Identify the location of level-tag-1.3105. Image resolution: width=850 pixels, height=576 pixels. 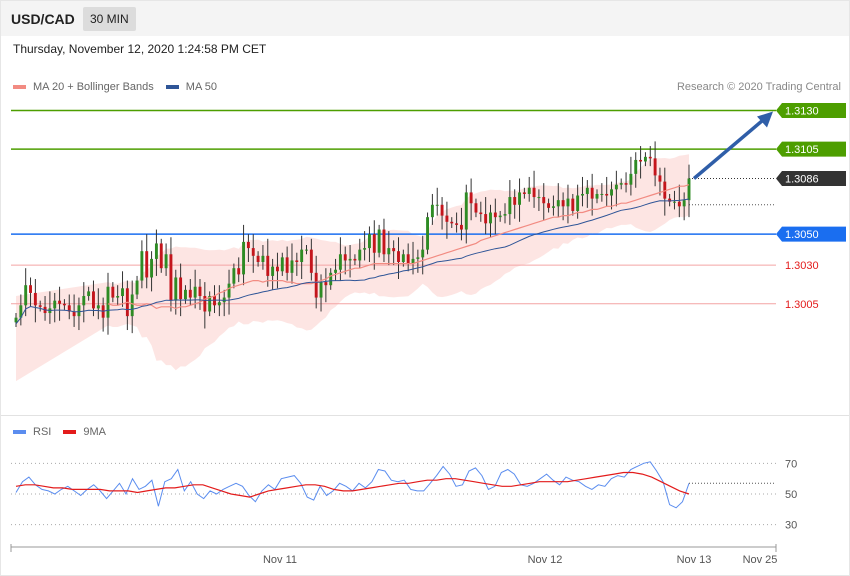
(811, 149).